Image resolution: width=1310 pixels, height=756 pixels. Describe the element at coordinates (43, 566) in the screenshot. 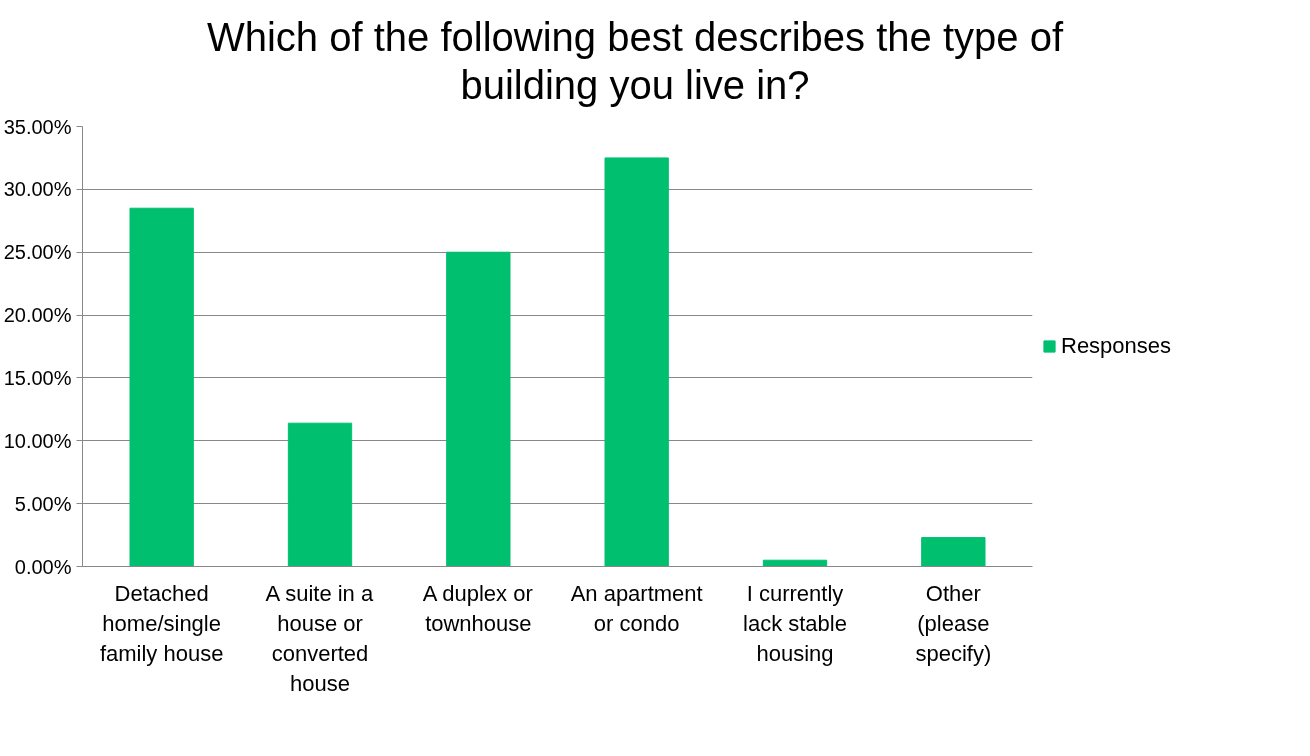

I see `y-tick-label: 0.00%` at that location.